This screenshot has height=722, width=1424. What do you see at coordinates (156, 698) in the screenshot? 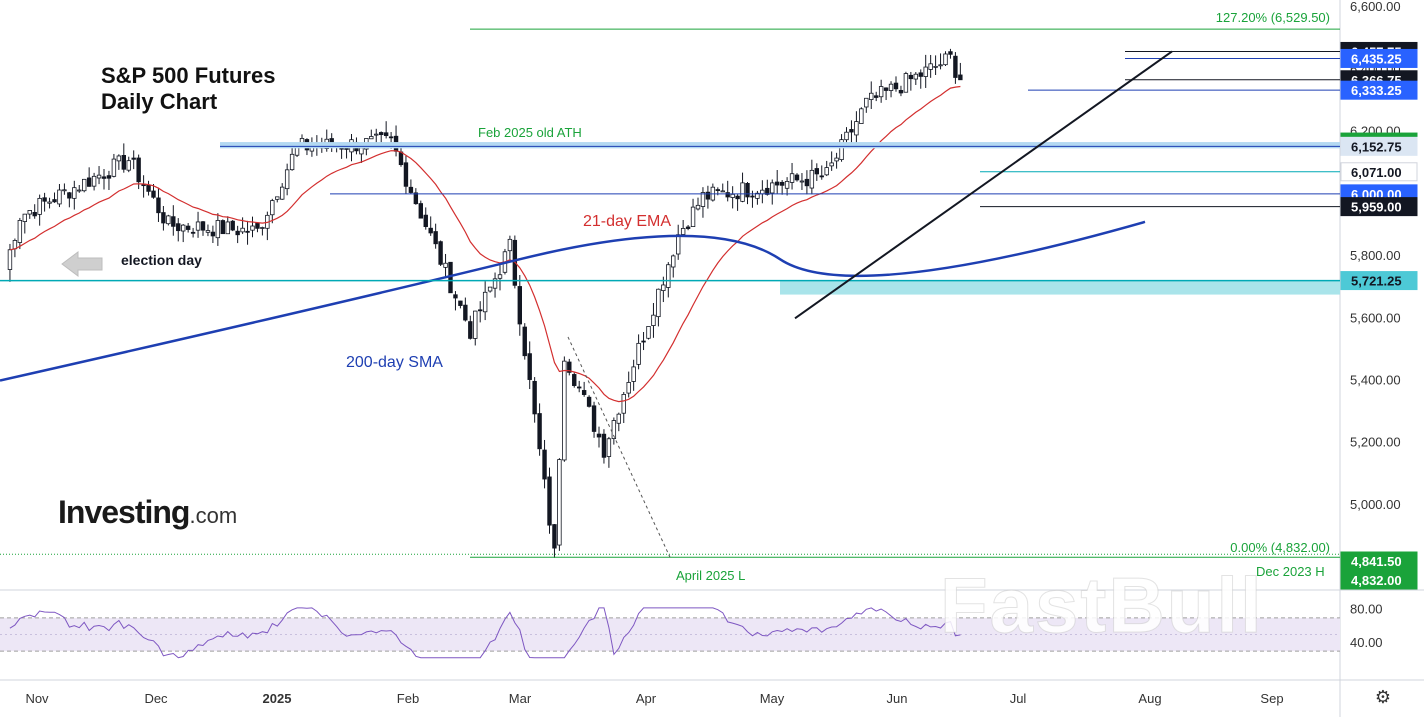
I see `time-tick-label: Dec` at bounding box center [156, 698].